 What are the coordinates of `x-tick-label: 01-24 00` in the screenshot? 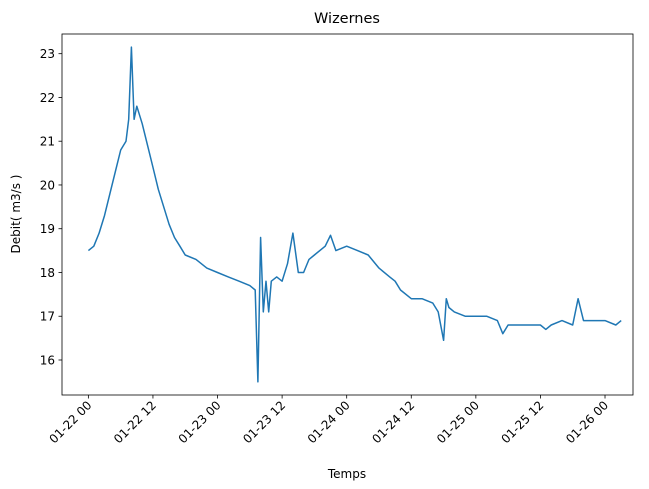 It's located at (329, 422).